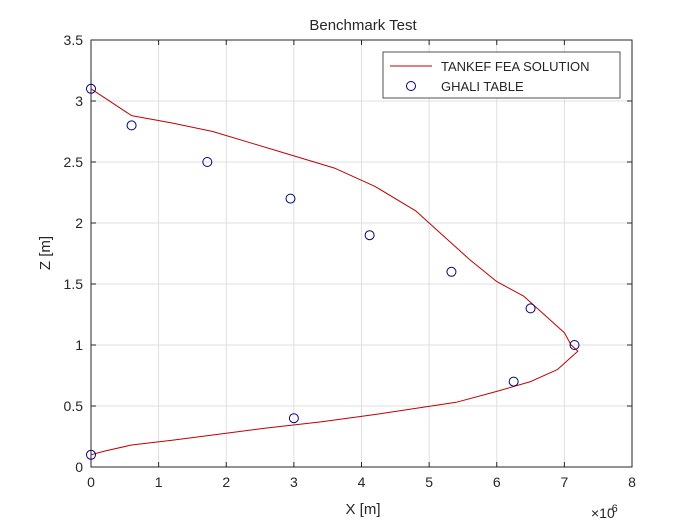 The image size is (700, 530). I want to click on legend-box, so click(501, 75).